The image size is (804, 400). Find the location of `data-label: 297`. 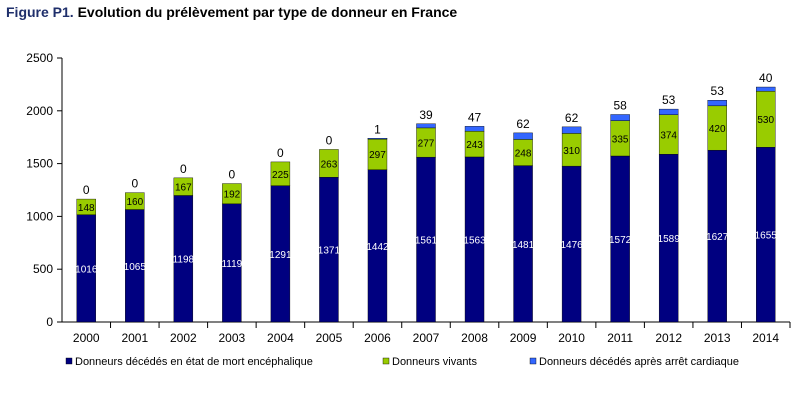

data-label: 297 is located at coordinates (377, 155).